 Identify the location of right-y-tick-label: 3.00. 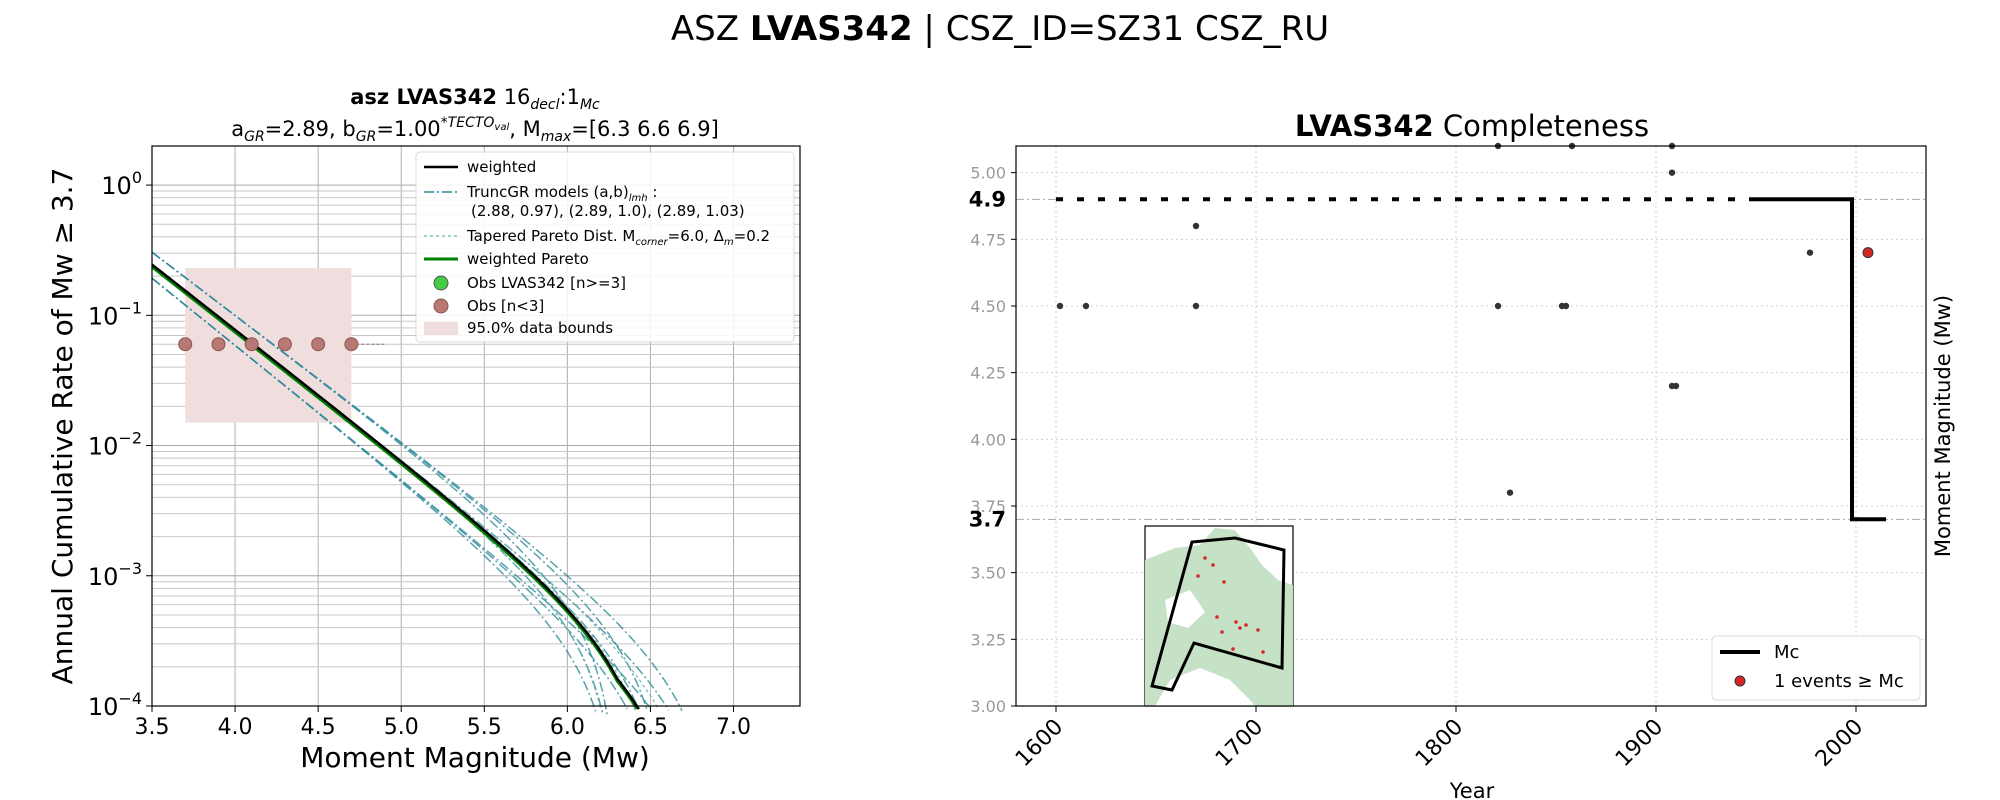
(988, 706).